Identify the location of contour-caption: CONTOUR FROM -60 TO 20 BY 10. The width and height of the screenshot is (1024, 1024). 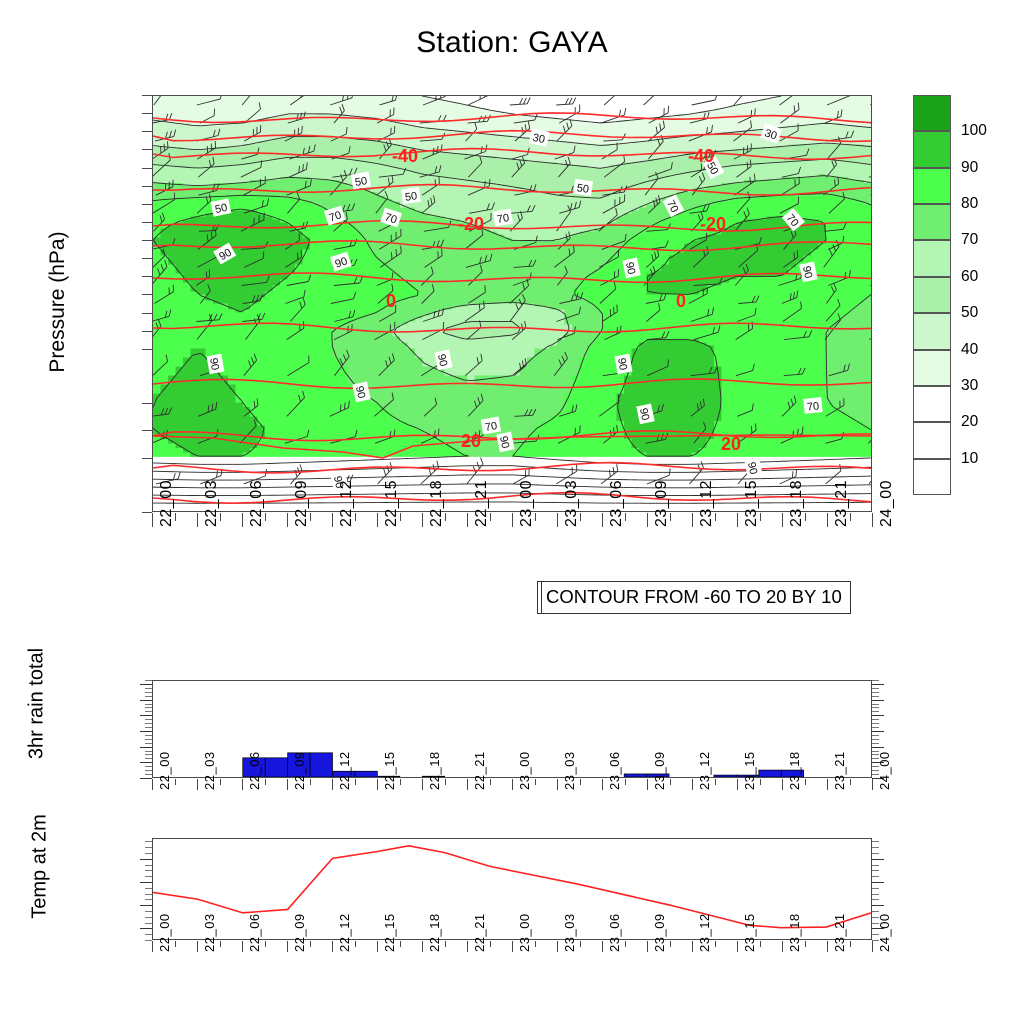
(694, 597).